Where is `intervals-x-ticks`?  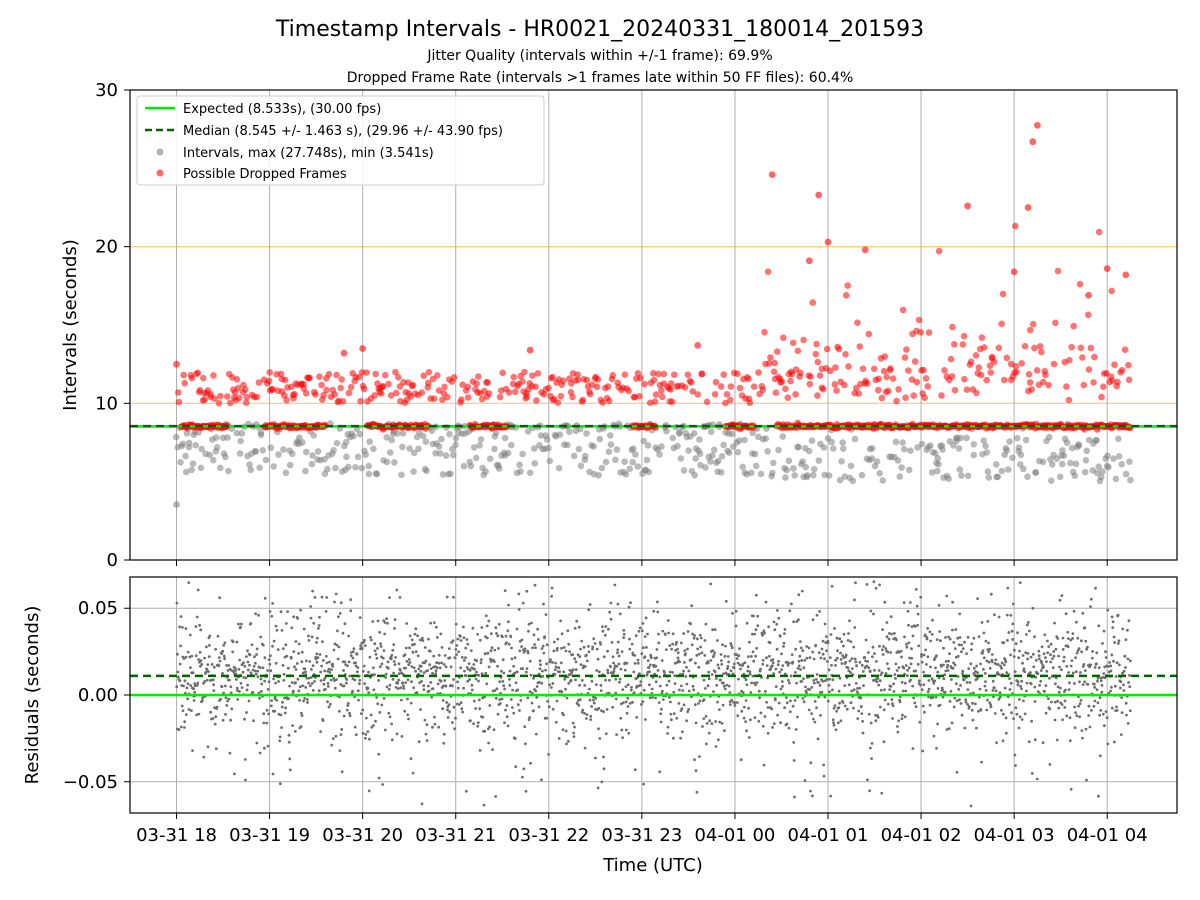
intervals-x-ticks is located at coordinates (642, 563).